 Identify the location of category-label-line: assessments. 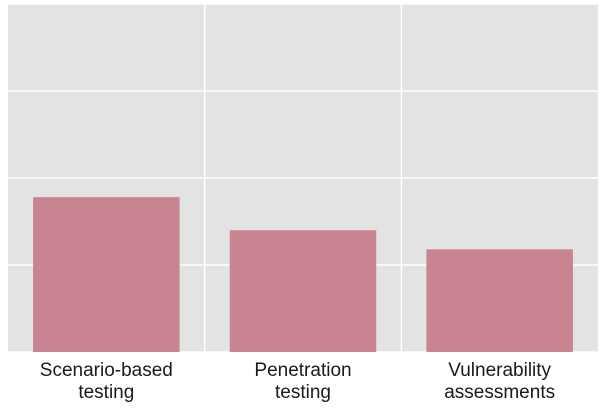
(500, 392).